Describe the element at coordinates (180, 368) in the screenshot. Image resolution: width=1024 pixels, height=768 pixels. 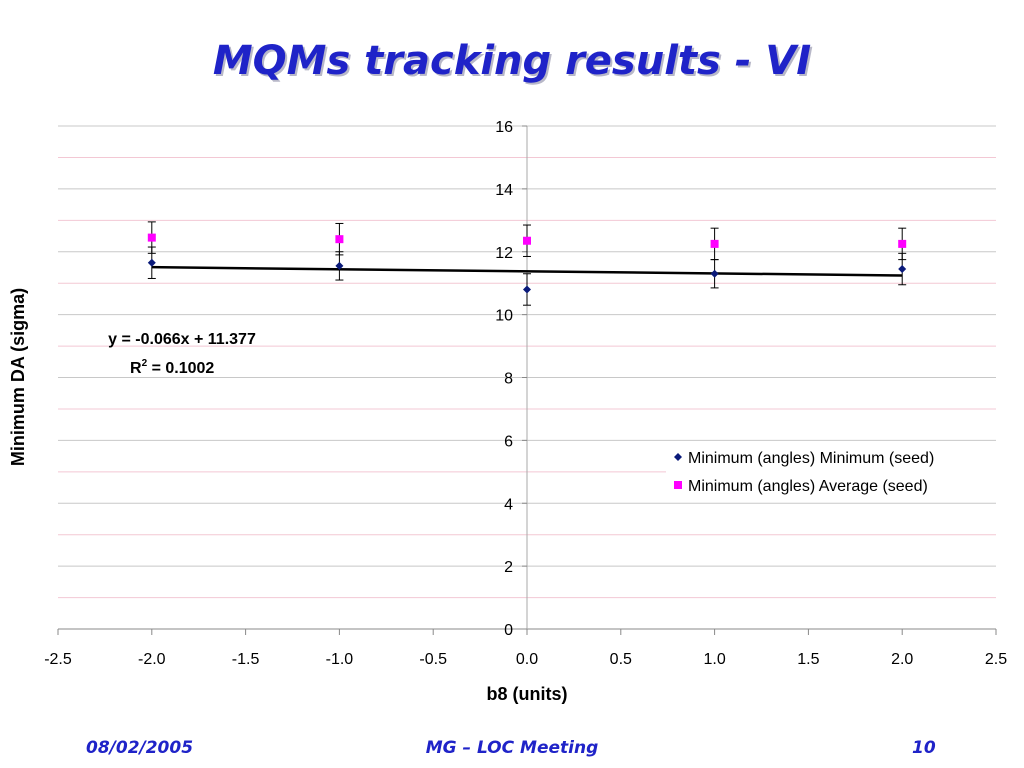
I see `r2-value: = 0.1002` at that location.